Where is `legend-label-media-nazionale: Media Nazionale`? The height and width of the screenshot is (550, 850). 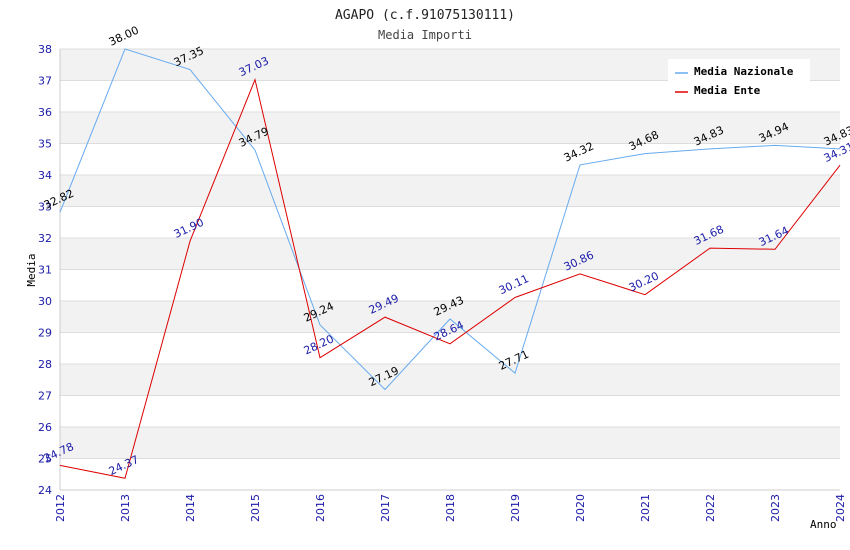 legend-label-media-nazionale: Media Nazionale is located at coordinates (744, 71).